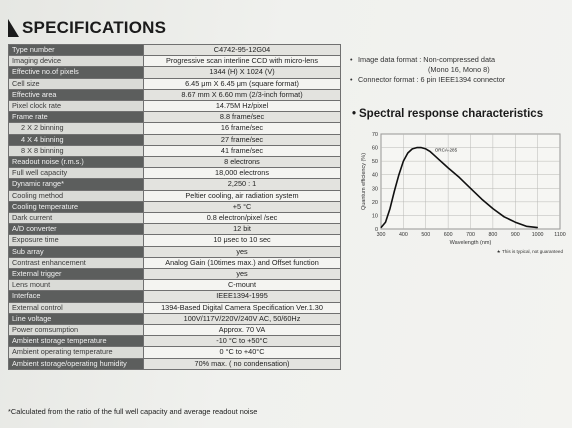  What do you see at coordinates (76, 95) in the screenshot?
I see `spec-label: Effective area` at bounding box center [76, 95].